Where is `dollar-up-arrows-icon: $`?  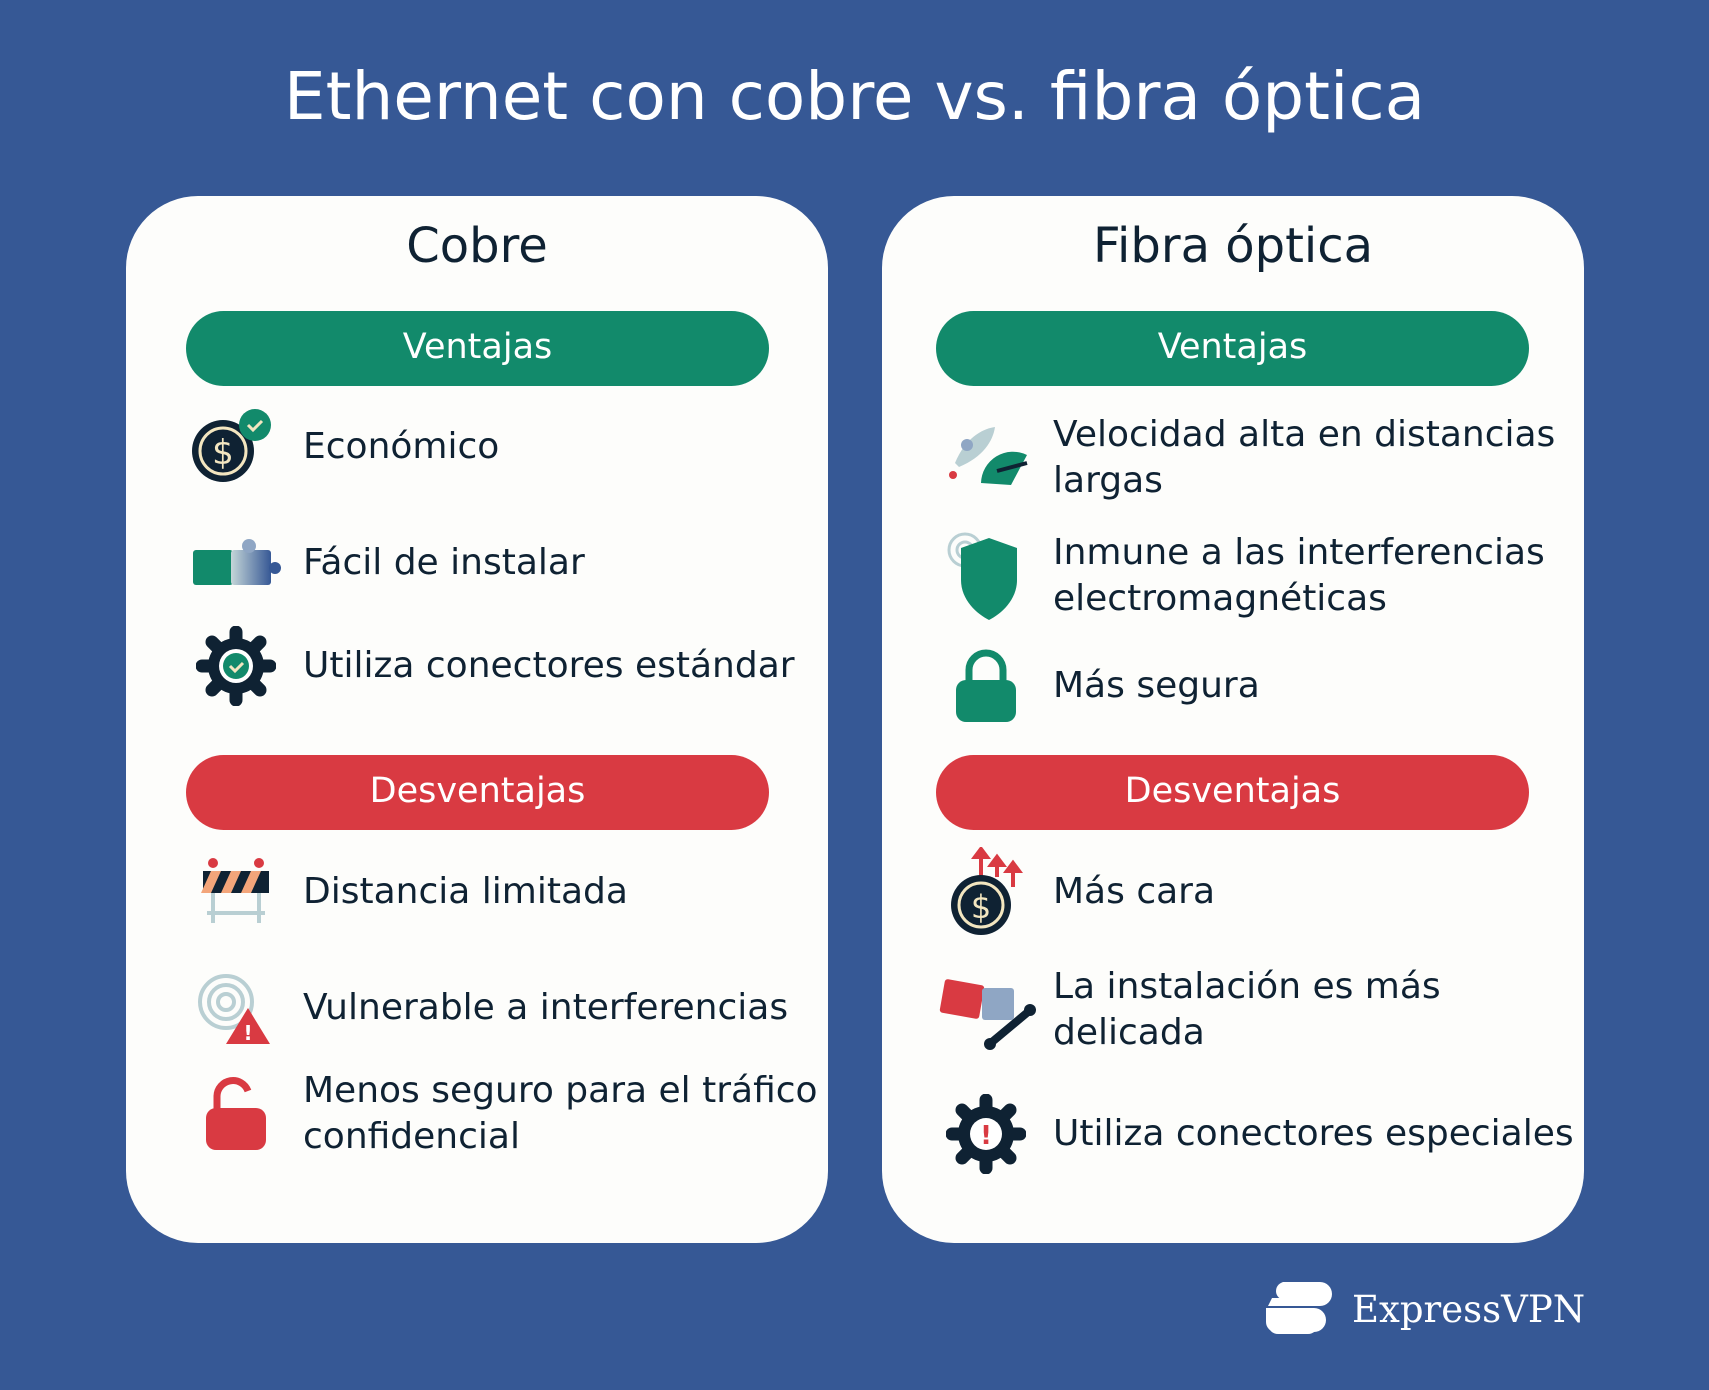 dollar-up-arrows-icon: $ is located at coordinates (986, 891).